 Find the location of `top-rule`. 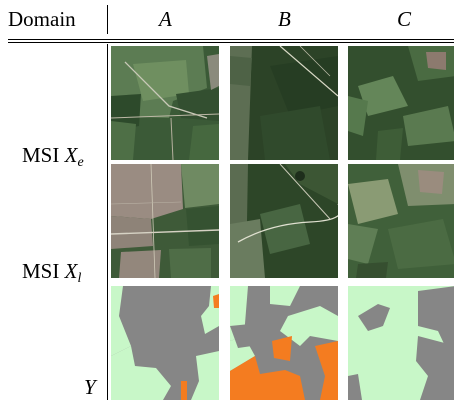

top-rule is located at coordinates (231, 39).